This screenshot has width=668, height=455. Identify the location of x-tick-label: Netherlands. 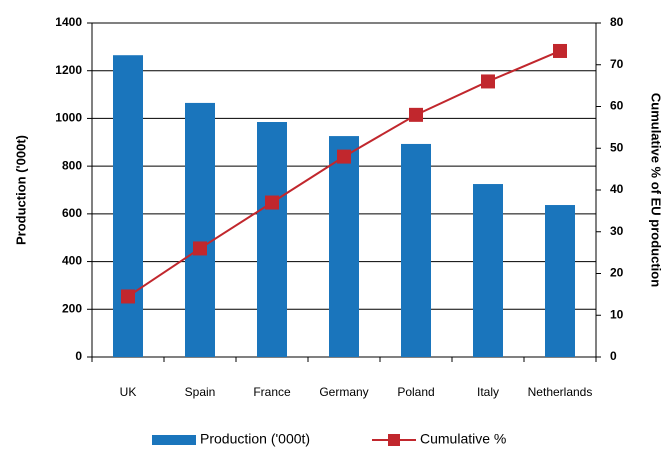
(560, 392).